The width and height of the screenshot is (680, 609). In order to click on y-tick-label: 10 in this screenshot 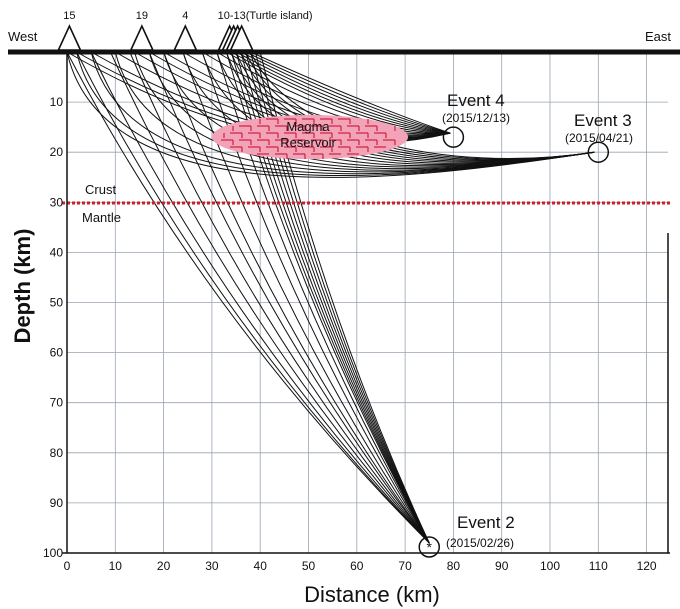, I will do `click(57, 102)`.